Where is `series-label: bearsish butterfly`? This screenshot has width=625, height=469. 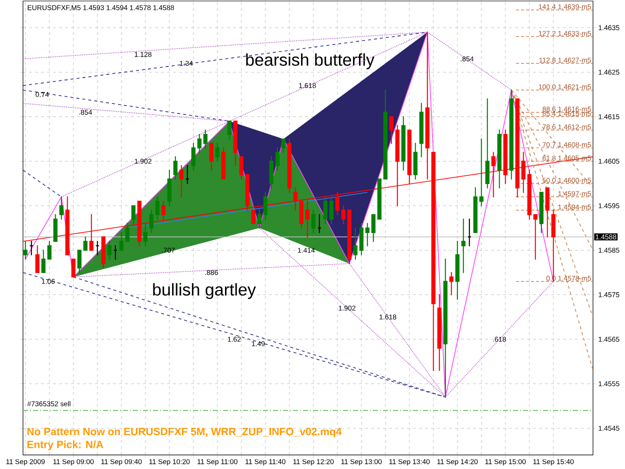 series-label: bearsish butterfly is located at coordinates (310, 61).